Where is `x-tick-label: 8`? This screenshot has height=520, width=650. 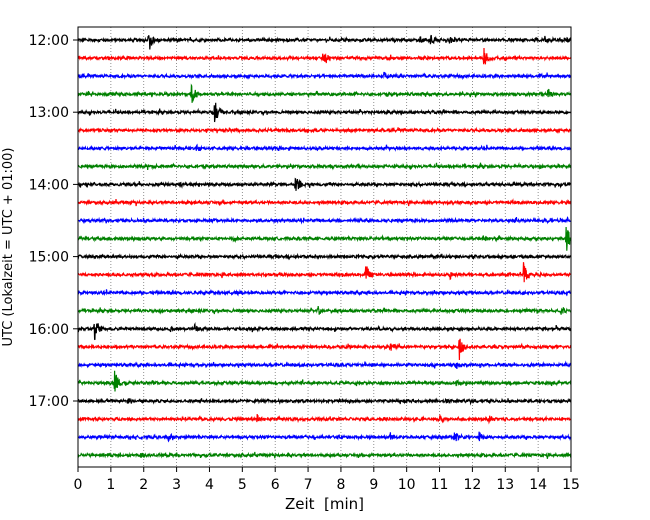 x-tick-label: 8 is located at coordinates (340, 485).